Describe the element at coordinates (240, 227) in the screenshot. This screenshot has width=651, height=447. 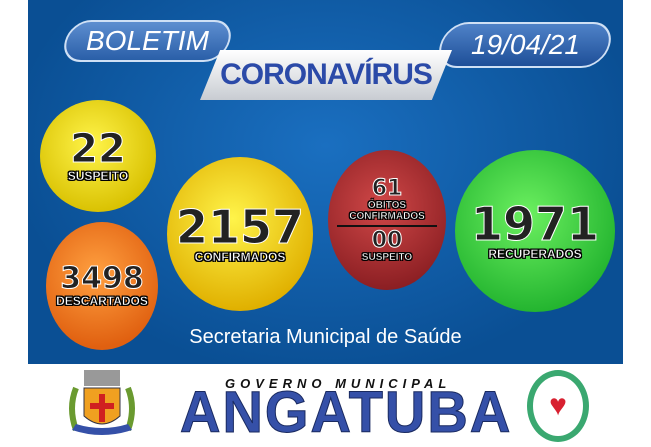
I see `confirmados-value: 2157` at that location.